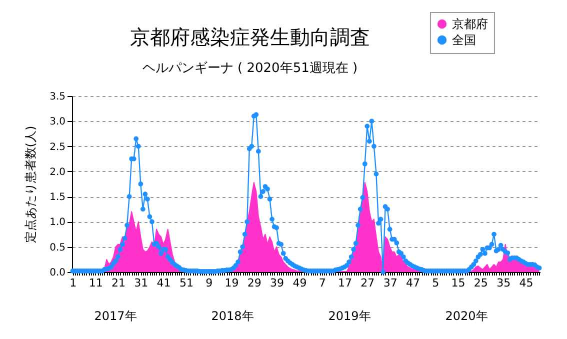 The width and height of the screenshot is (567, 339). Describe the element at coordinates (58, 97) in the screenshot. I see `y-tick-label: 3.5` at that location.